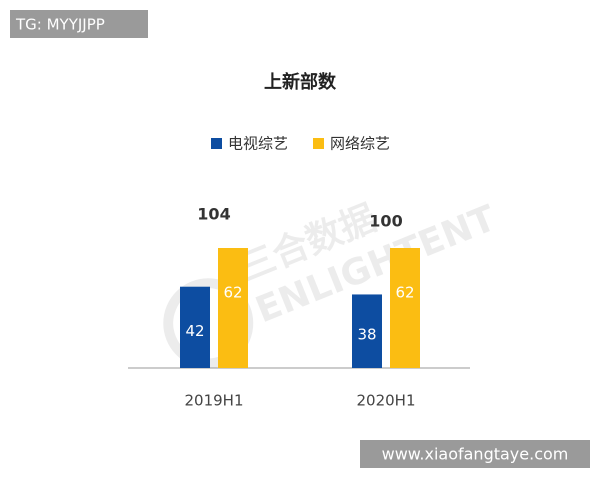 This screenshot has height=480, width=600. I want to click on tag-box, so click(79, 24).